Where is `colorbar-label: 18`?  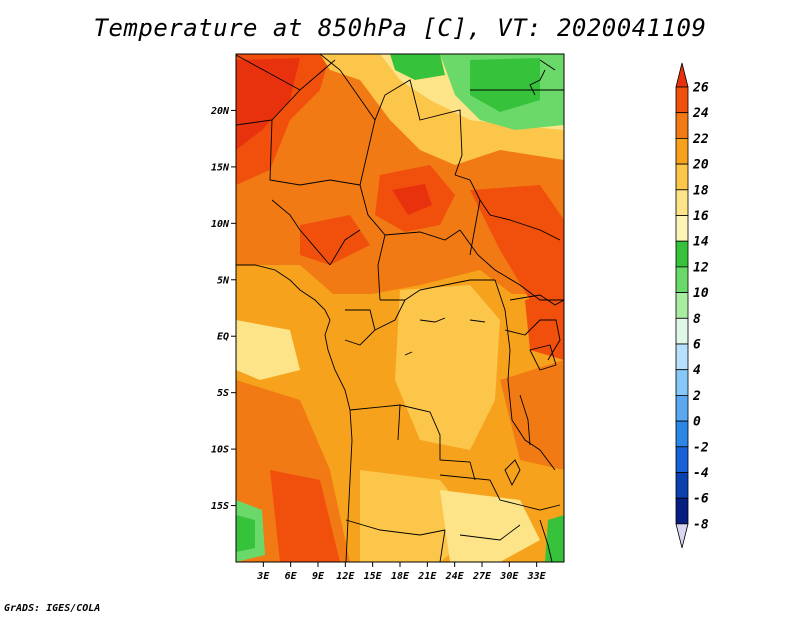 colorbar-label: 18 is located at coordinates (701, 190).